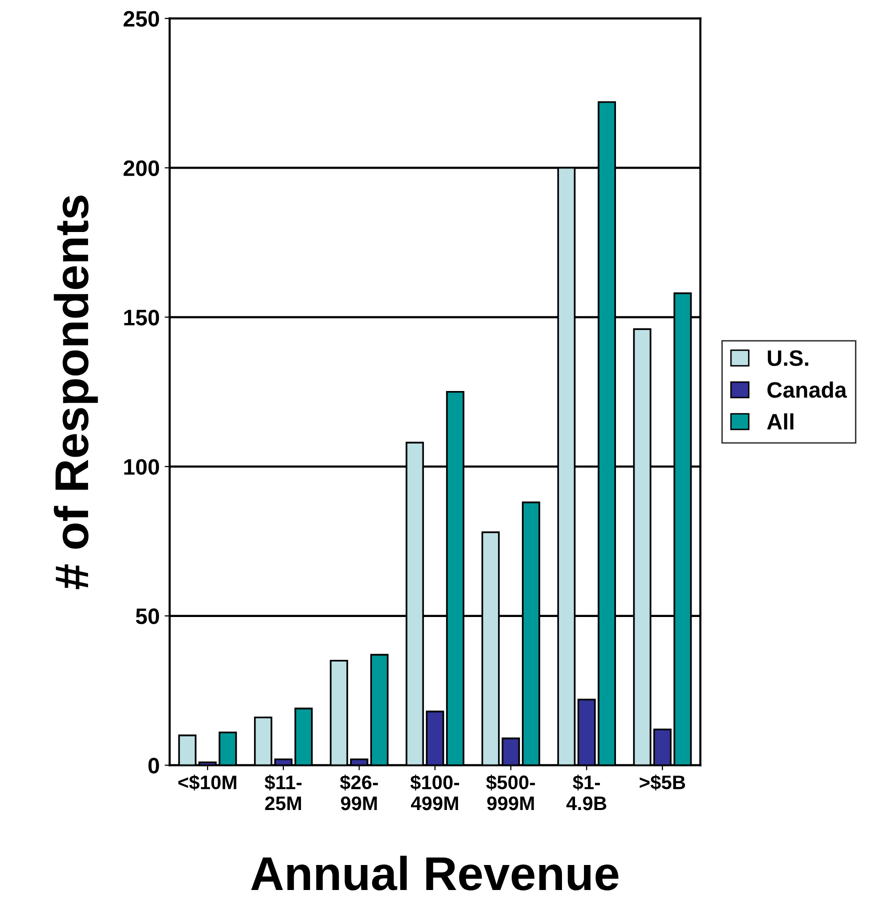 The image size is (870, 922). I want to click on y-tick-label: 100, so click(142, 467).